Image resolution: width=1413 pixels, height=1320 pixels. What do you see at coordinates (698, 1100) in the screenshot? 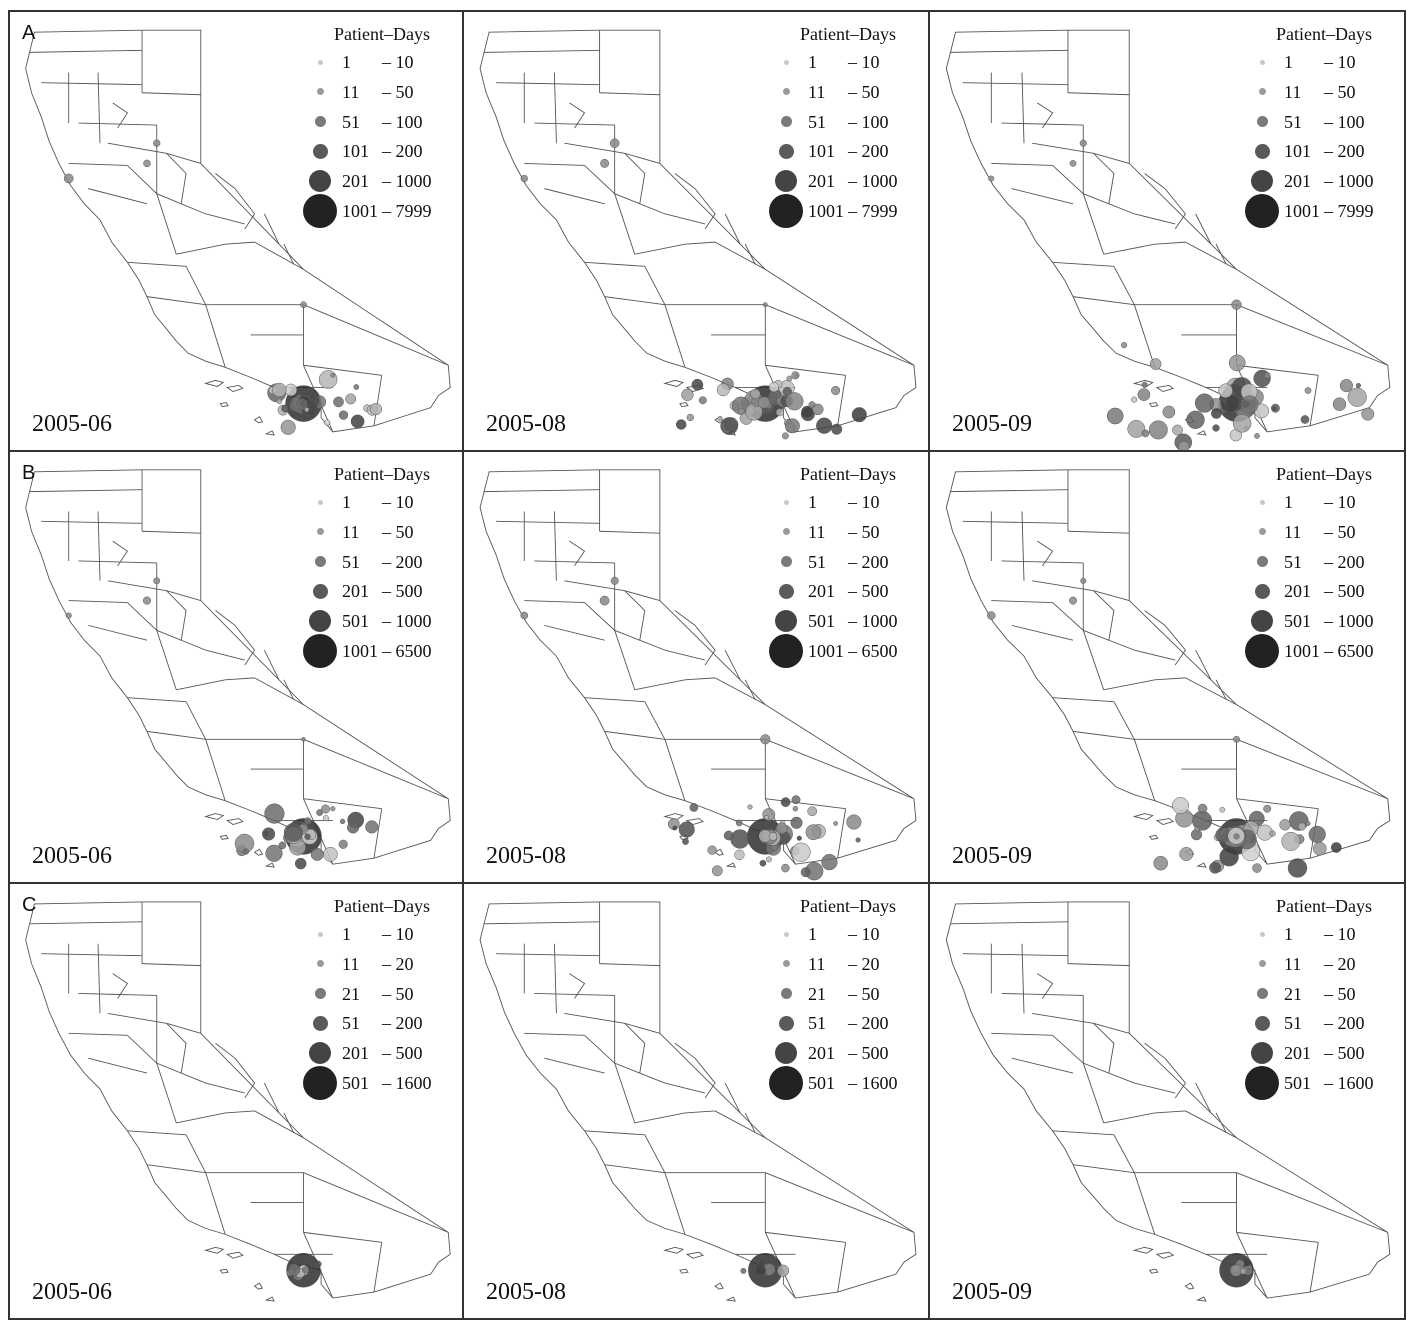
I see `state-outline` at bounding box center [698, 1100].